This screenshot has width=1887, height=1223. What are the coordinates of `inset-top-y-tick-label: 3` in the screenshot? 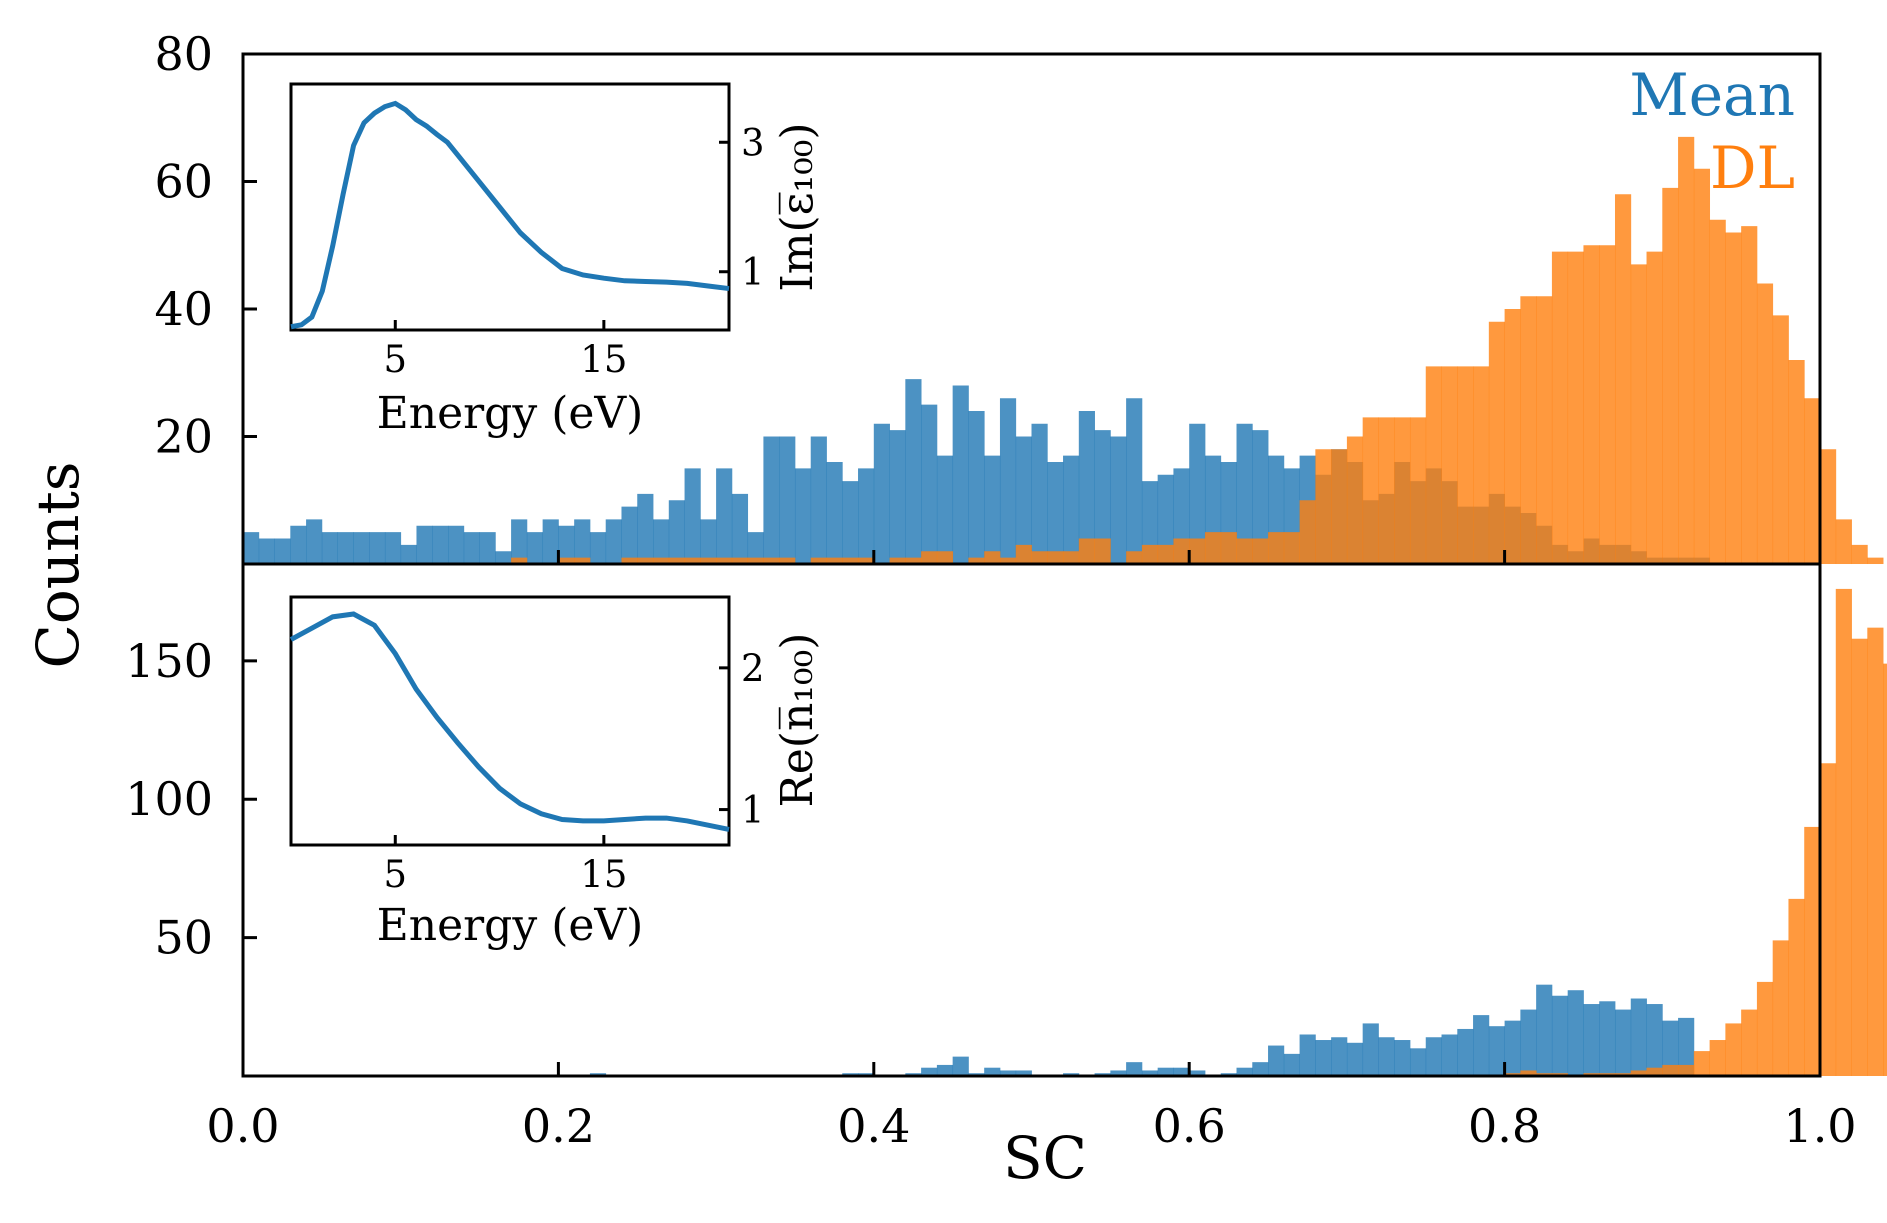 It's located at (753, 142).